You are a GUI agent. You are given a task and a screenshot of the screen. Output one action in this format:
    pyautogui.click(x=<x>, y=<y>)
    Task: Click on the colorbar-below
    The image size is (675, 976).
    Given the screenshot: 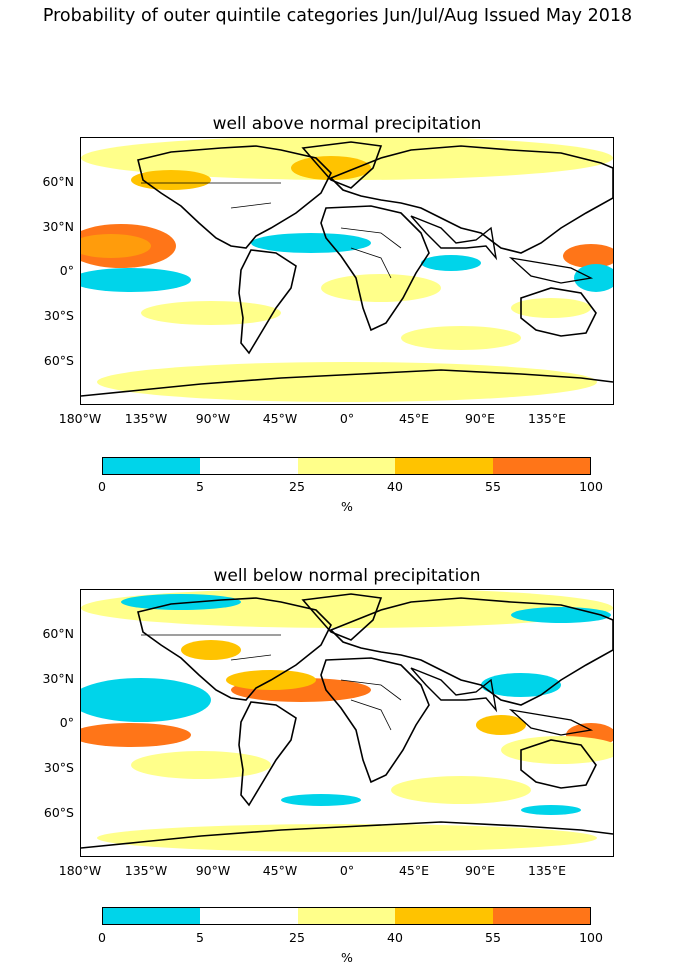 What is the action you would take?
    pyautogui.click(x=346, y=916)
    